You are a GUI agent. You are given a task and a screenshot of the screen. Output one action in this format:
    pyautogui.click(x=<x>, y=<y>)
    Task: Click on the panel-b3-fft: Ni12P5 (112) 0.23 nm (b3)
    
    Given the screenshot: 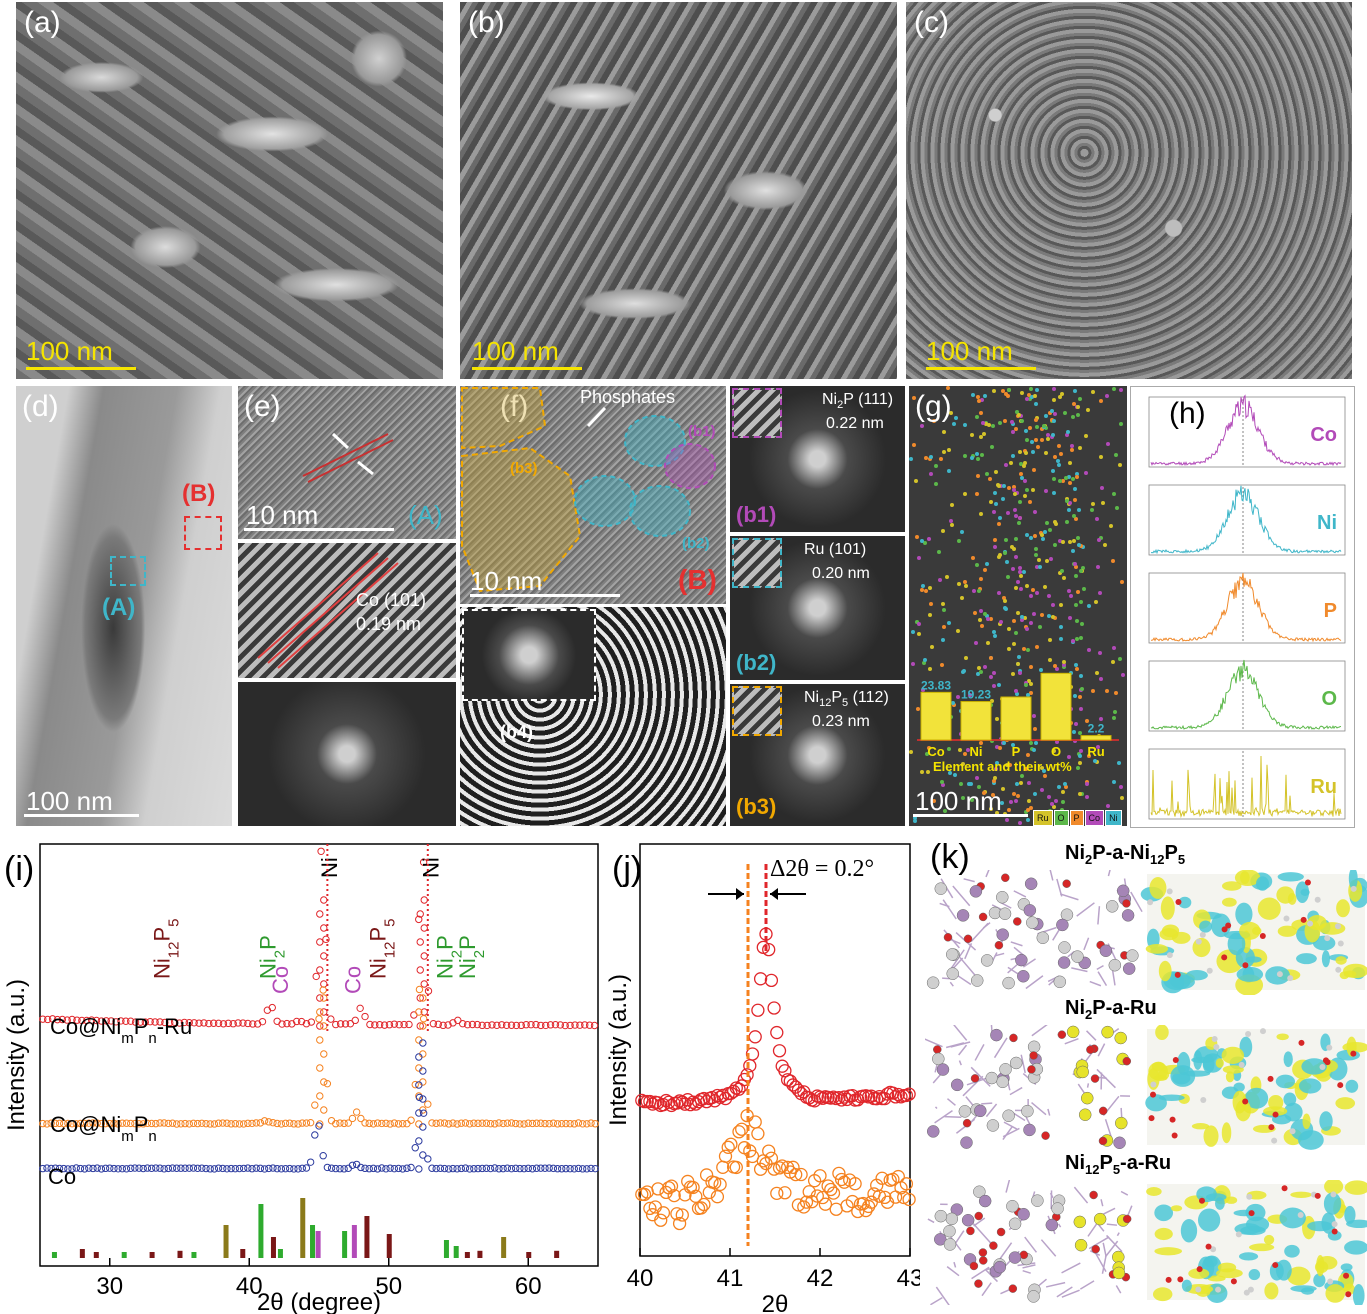 What is the action you would take?
    pyautogui.click(x=817, y=755)
    